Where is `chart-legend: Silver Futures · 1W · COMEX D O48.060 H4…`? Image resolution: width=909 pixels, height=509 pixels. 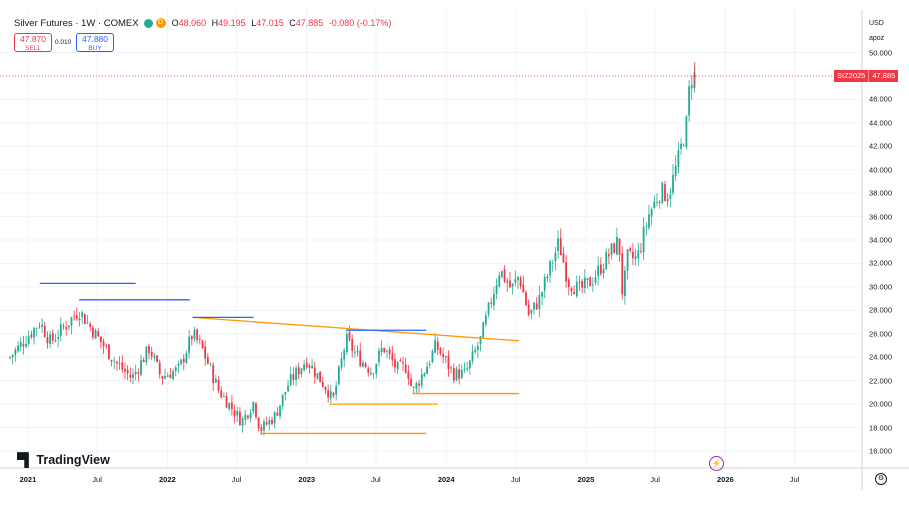
chart-legend: Silver Futures · 1W · COMEX D O48.060 H4… is located at coordinates (204, 23).